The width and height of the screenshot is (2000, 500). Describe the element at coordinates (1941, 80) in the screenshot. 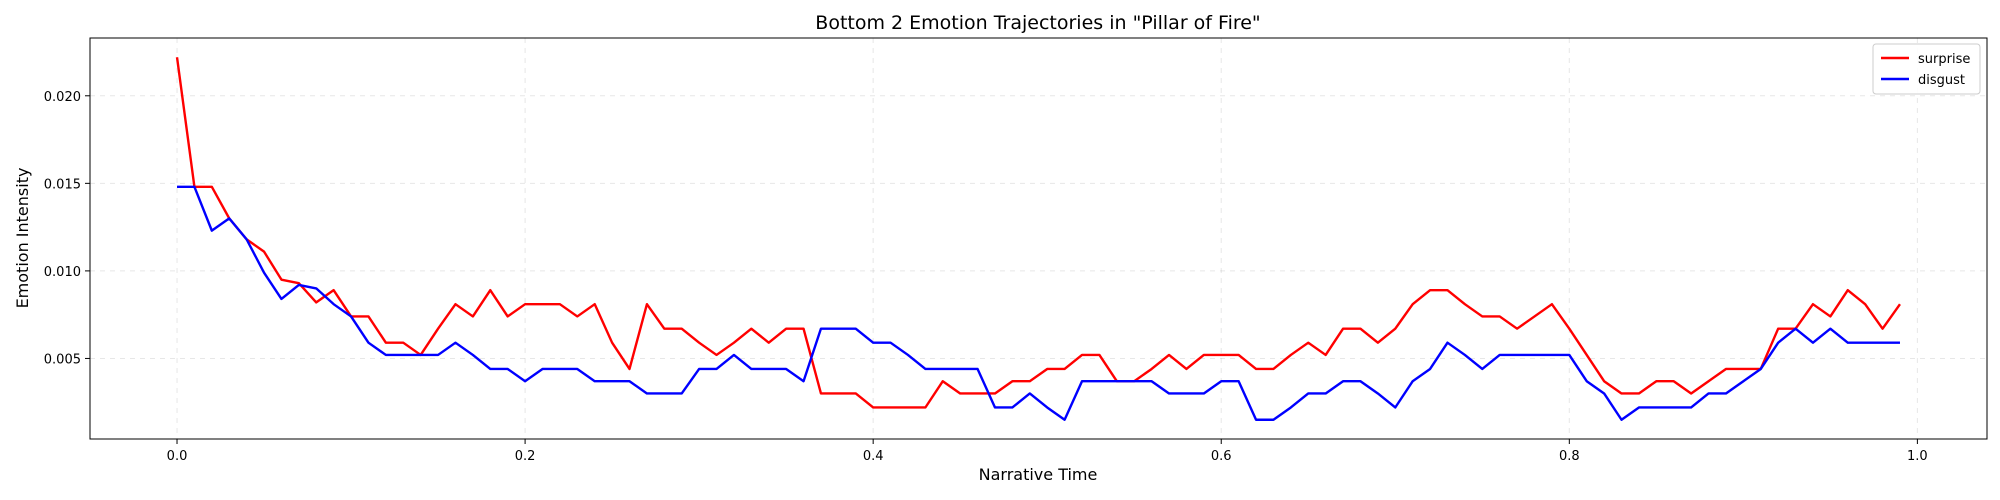

I see `legend-label-disgust: disgust` at that location.